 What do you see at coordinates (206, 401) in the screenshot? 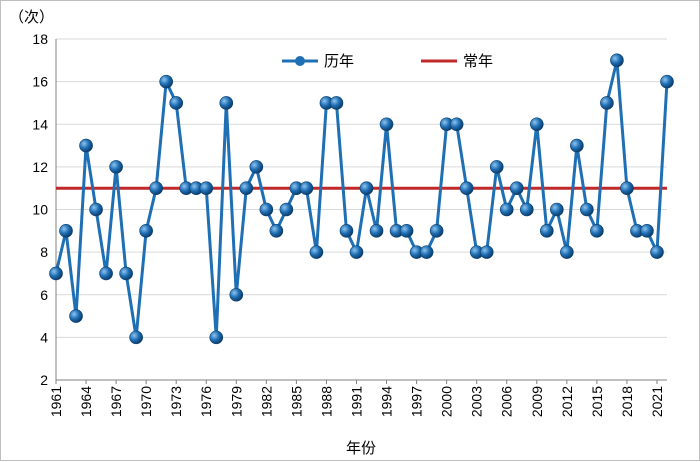
I see `x-tick-label: 1976` at bounding box center [206, 401].